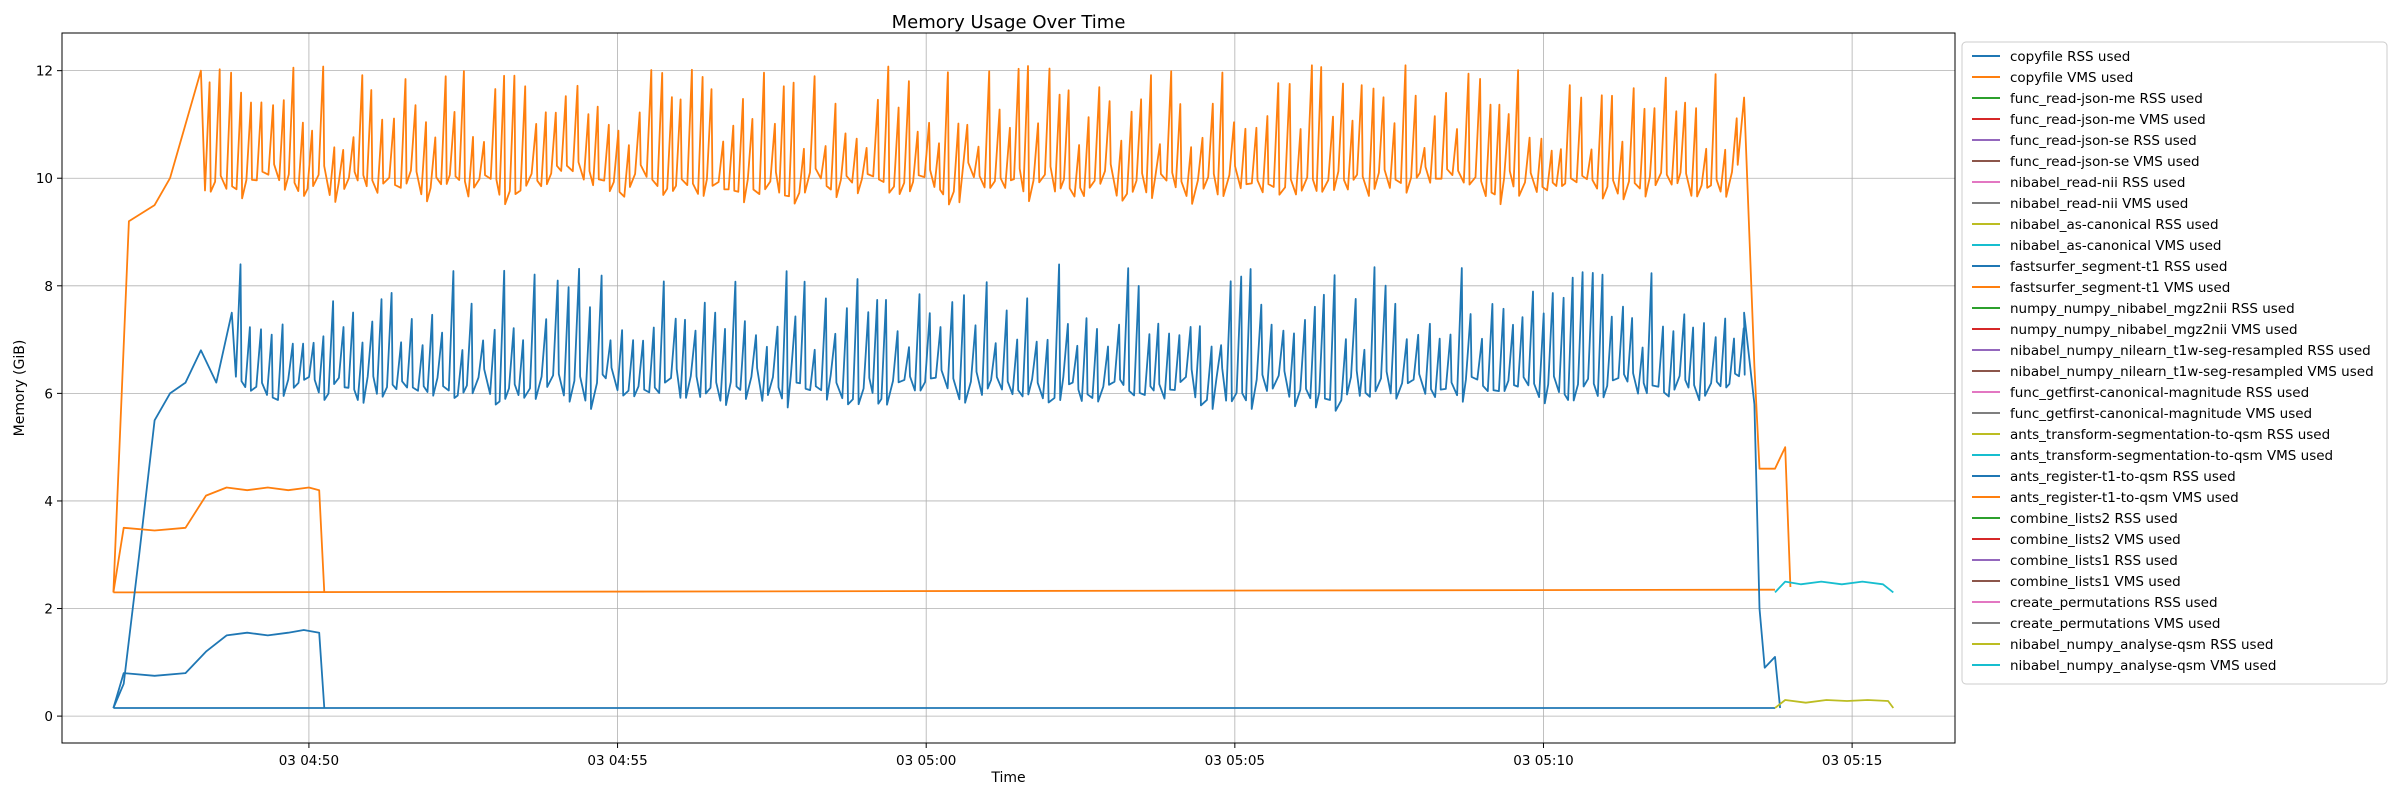 The width and height of the screenshot is (2400, 800). I want to click on legend-label: func_read-json-me RSS used, so click(2106, 99).